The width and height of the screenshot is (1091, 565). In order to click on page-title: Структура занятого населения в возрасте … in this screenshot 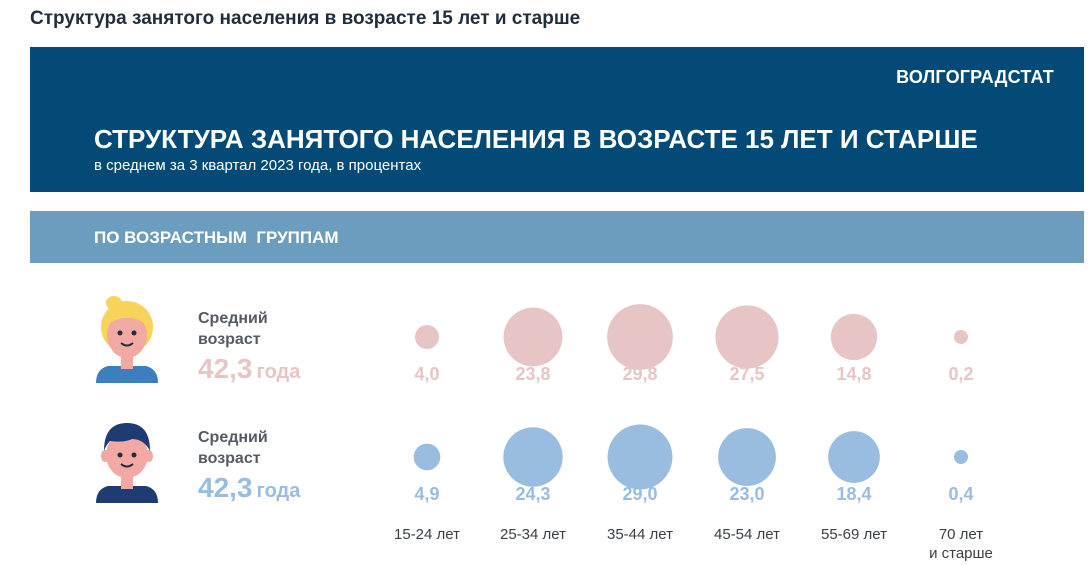, I will do `click(305, 18)`.